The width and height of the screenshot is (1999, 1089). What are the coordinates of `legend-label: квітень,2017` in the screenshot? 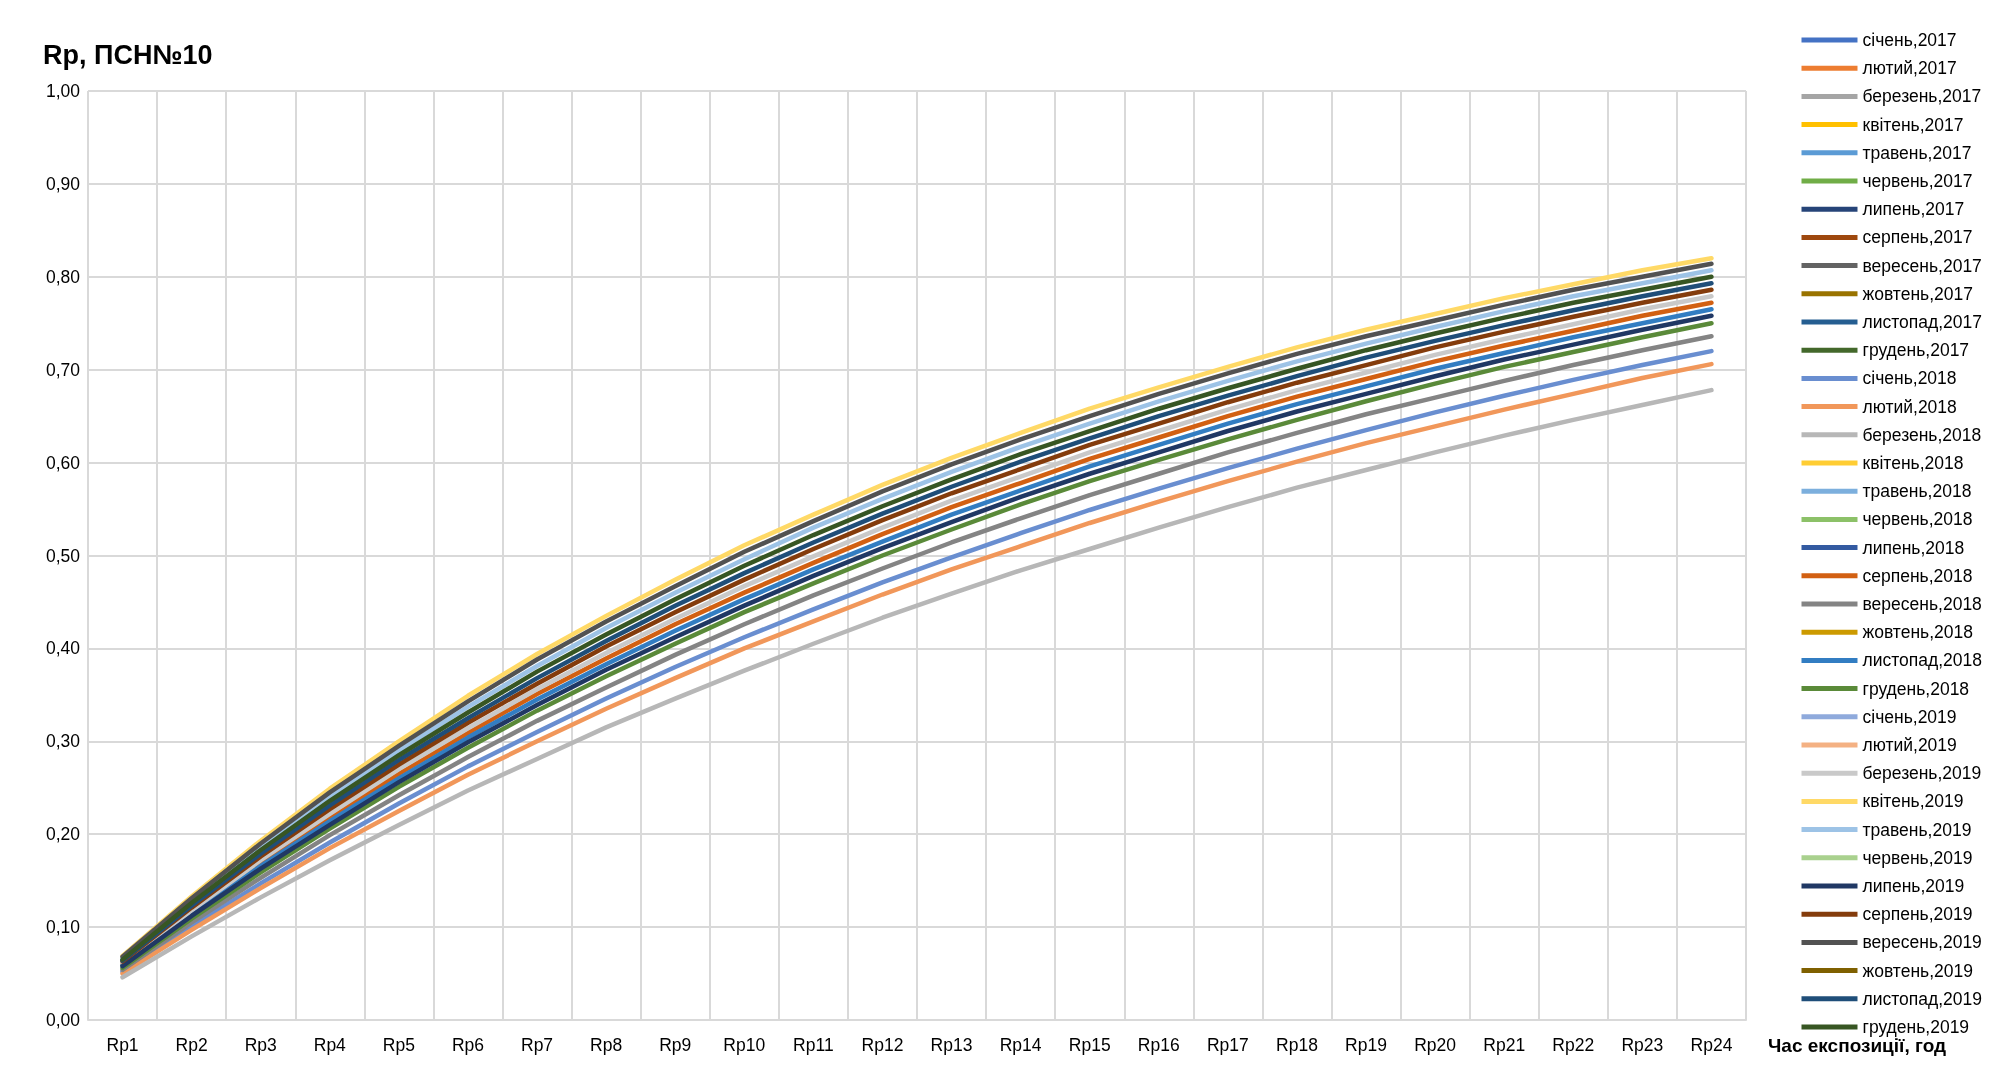 It's located at (1913, 124).